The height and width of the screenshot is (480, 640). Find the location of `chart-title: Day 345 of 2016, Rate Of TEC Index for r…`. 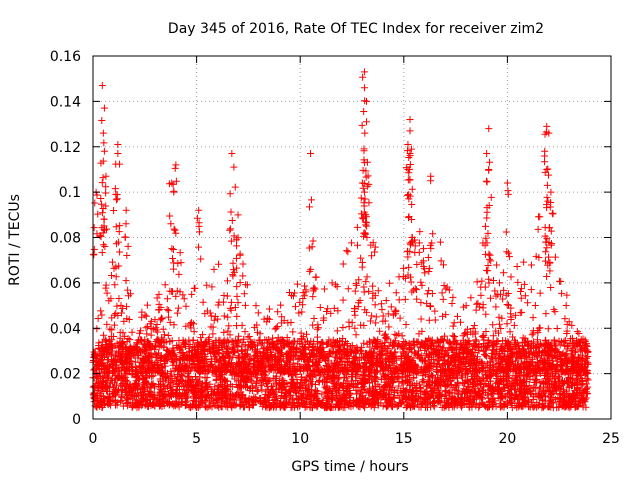

chart-title: Day 345 of 2016, Rate Of TEC Index for r… is located at coordinates (356, 29).